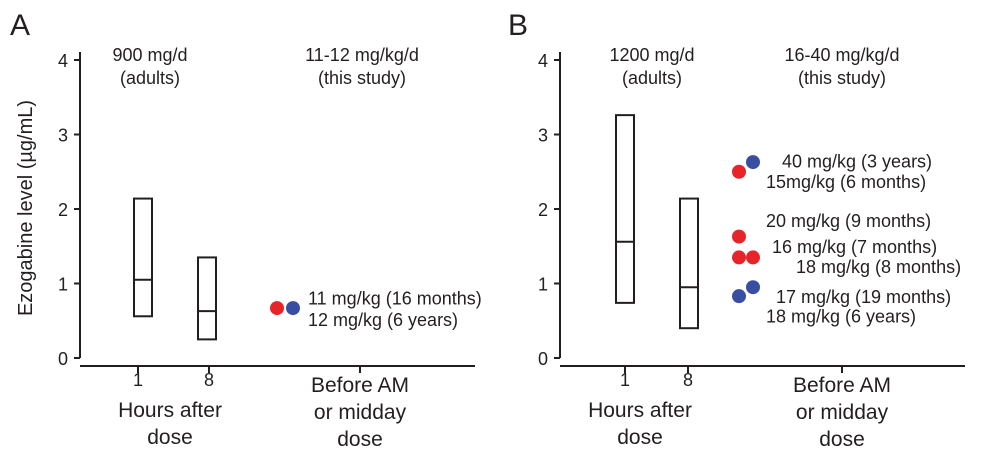 The image size is (1002, 454). I want to click on header-left-line1: 900 mg/d, so click(149, 55).